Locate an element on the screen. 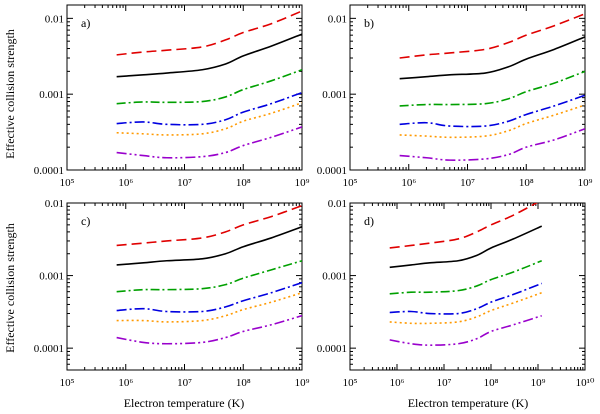  panel-label: a) is located at coordinates (85, 23).